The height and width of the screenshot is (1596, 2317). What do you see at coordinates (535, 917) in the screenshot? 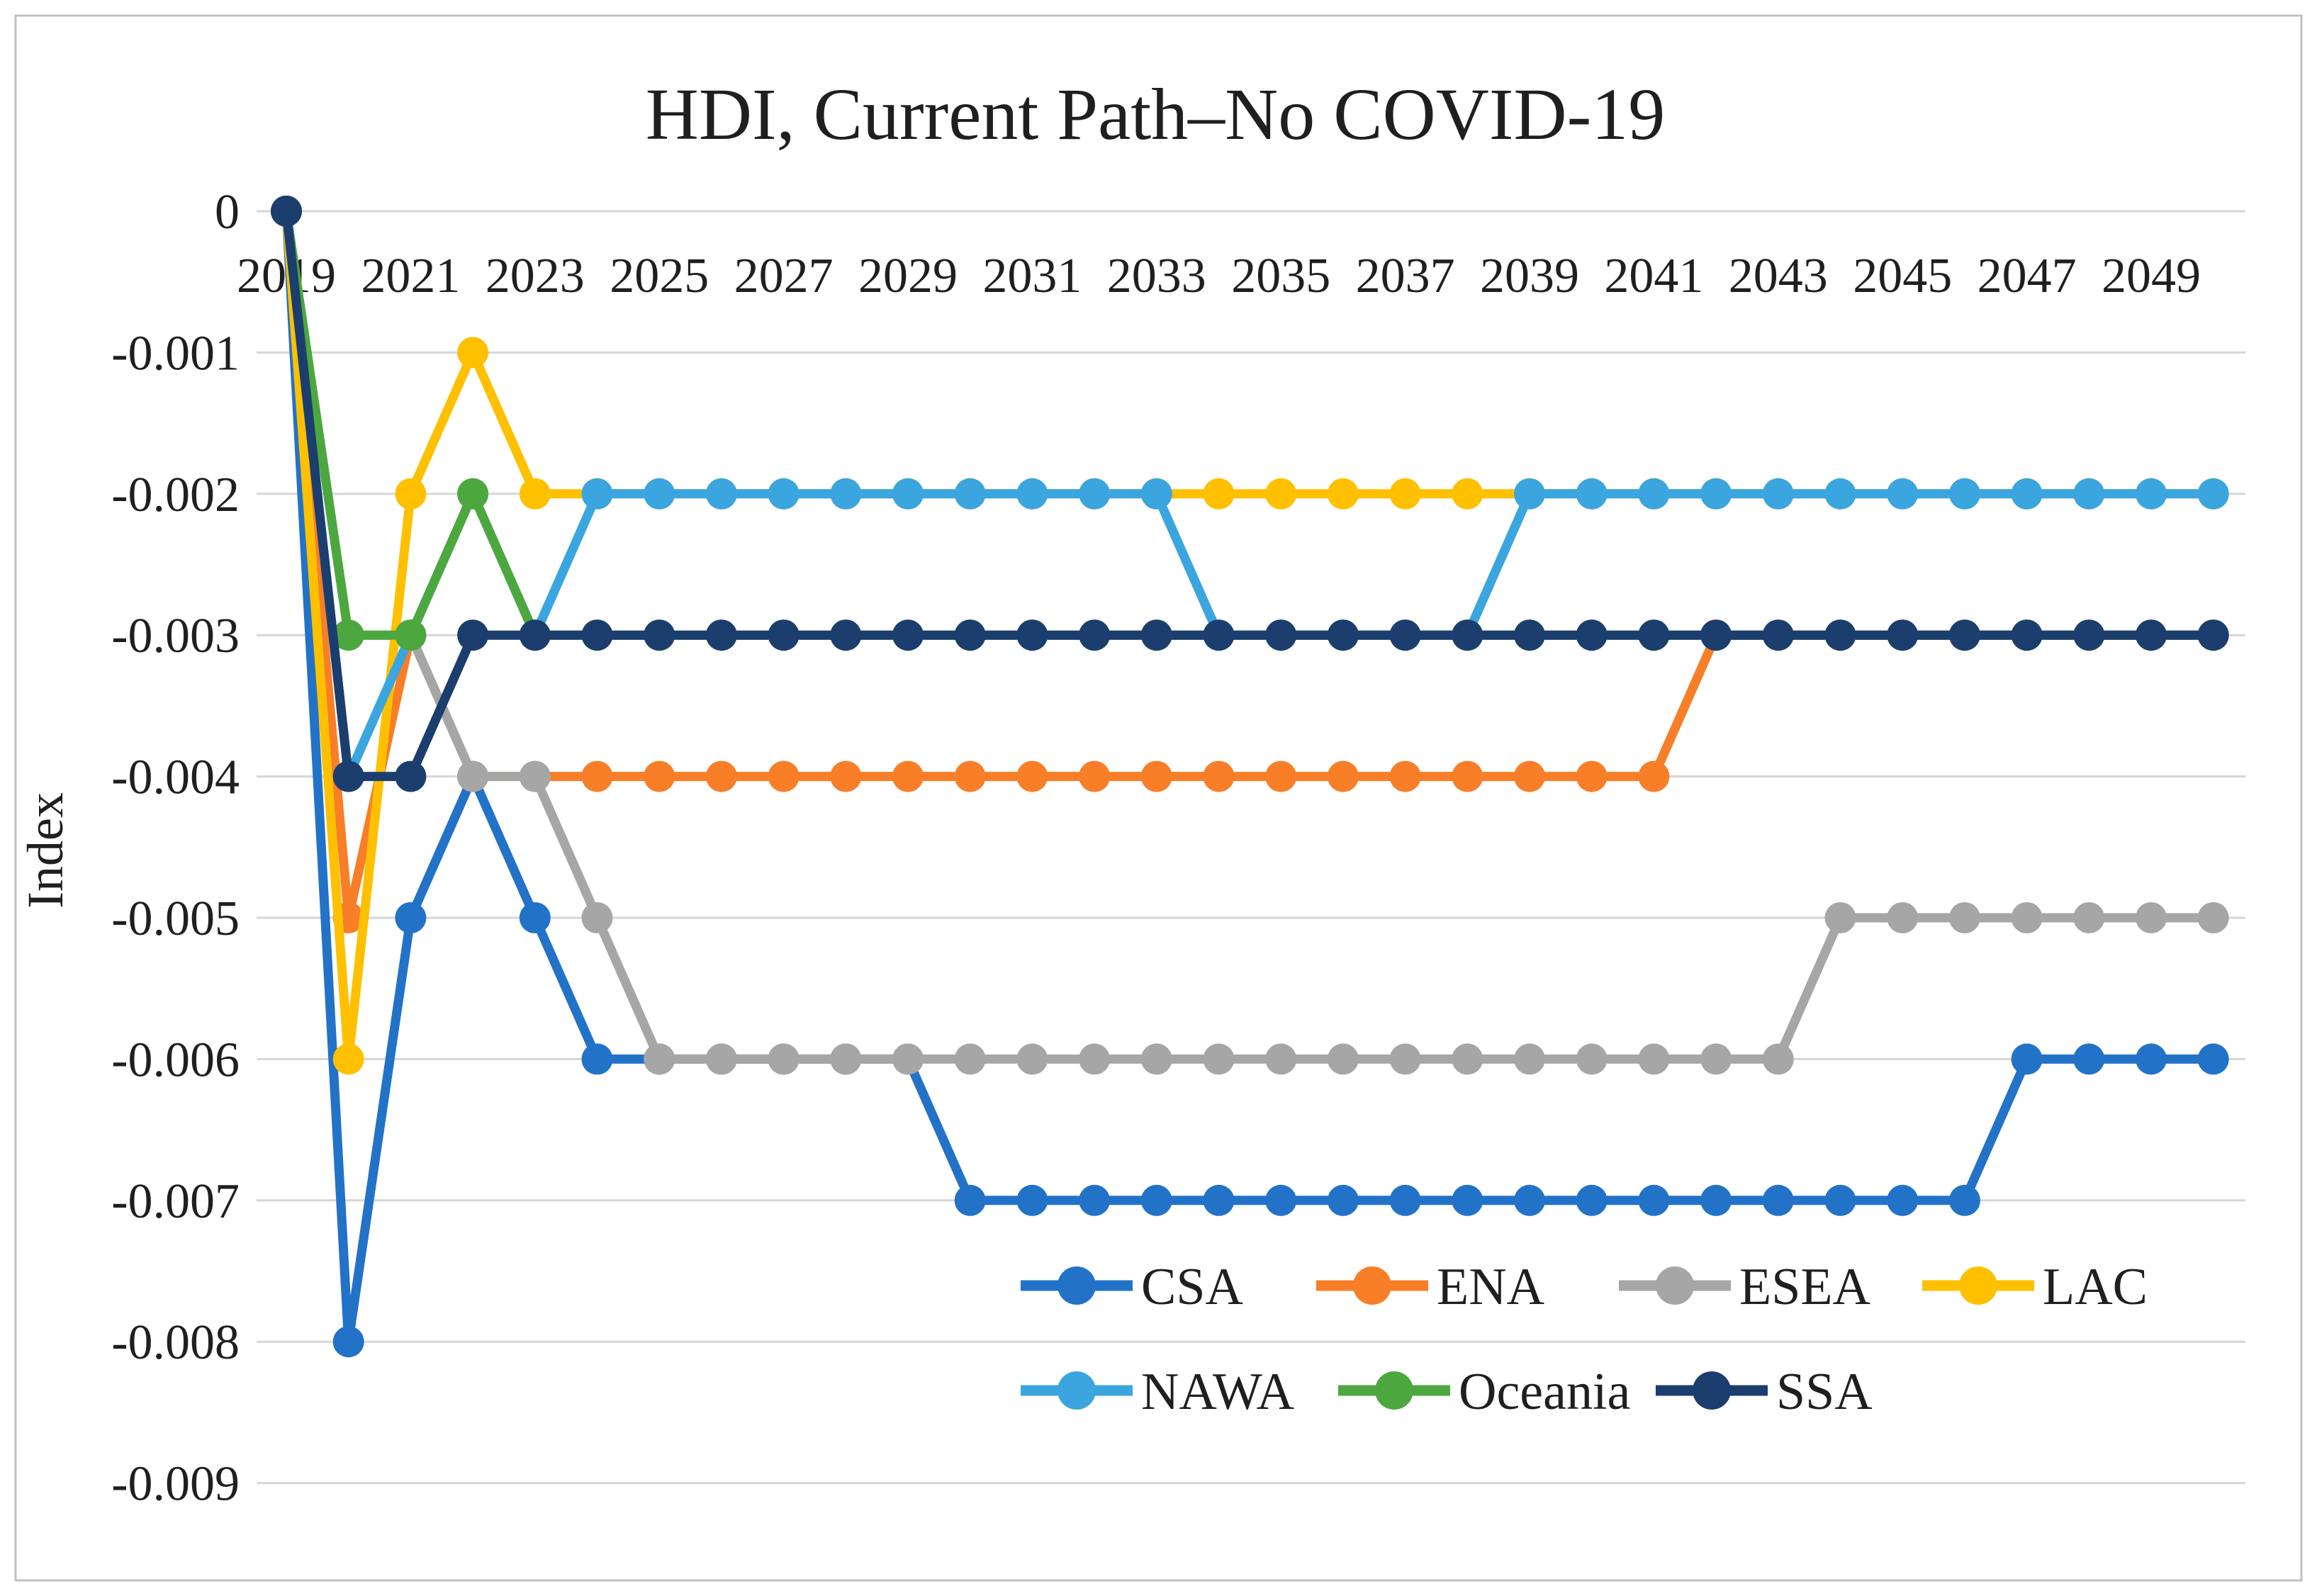
I see `data-point-CSA-2023` at bounding box center [535, 917].